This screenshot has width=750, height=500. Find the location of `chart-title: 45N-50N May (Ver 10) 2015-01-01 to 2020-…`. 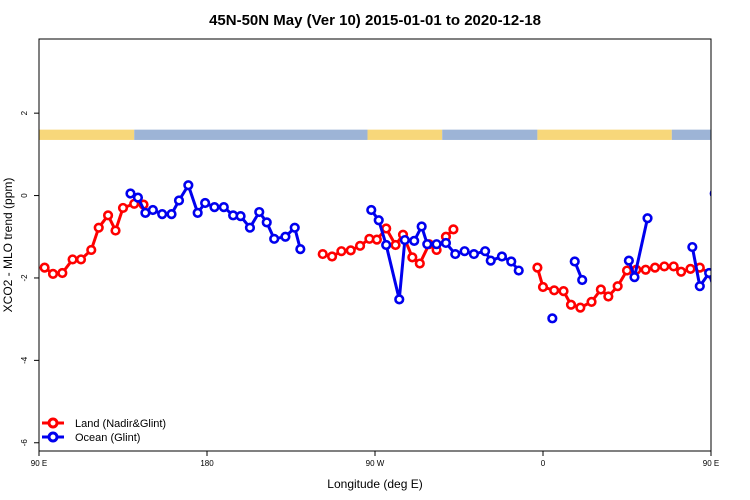

chart-title: 45N-50N May (Ver 10) 2015-01-01 to 2020-… is located at coordinates (375, 20).